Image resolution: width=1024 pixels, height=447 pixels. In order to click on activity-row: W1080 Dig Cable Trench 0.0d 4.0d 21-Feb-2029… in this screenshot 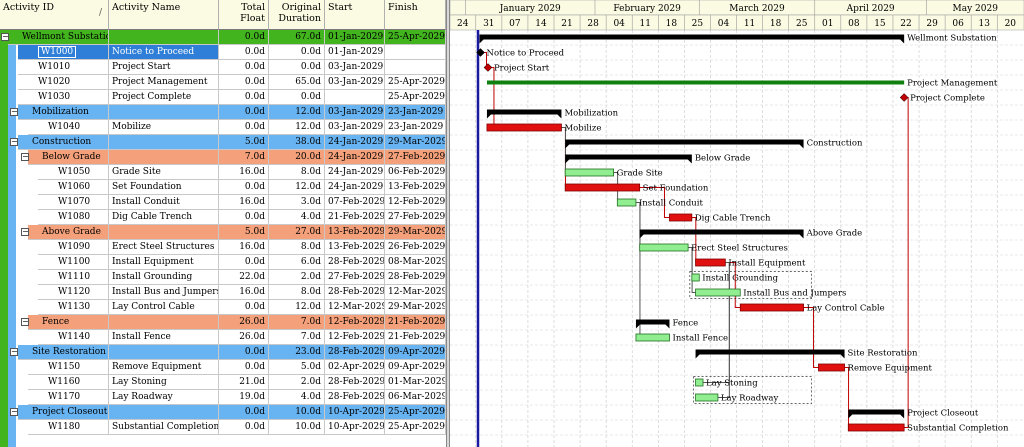, I will do `click(223, 217)`.